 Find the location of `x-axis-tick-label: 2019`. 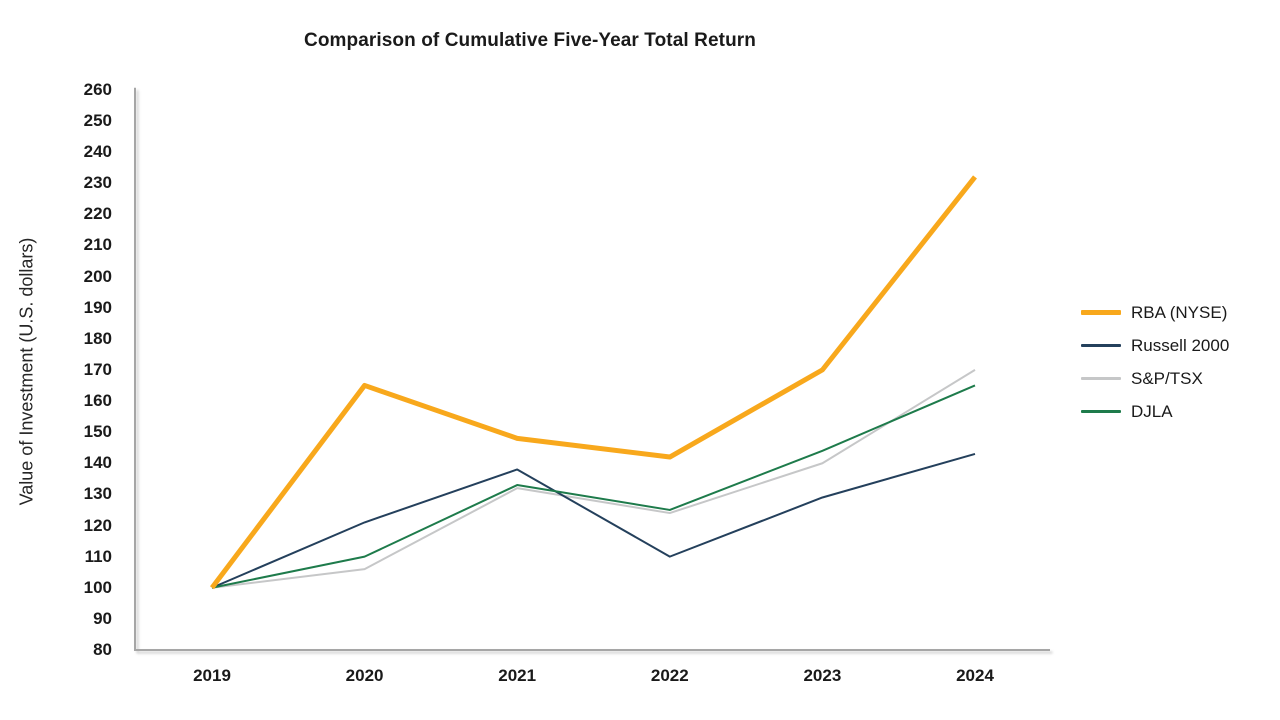

x-axis-tick-label: 2019 is located at coordinates (212, 675).